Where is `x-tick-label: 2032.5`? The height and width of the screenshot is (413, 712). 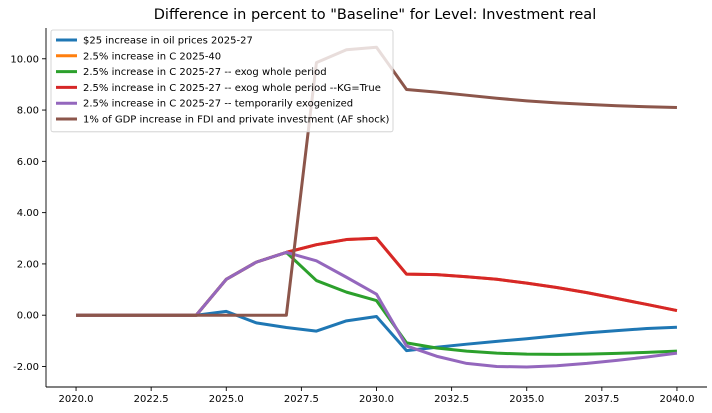 x-tick-label: 2032.5 is located at coordinates (451, 399).